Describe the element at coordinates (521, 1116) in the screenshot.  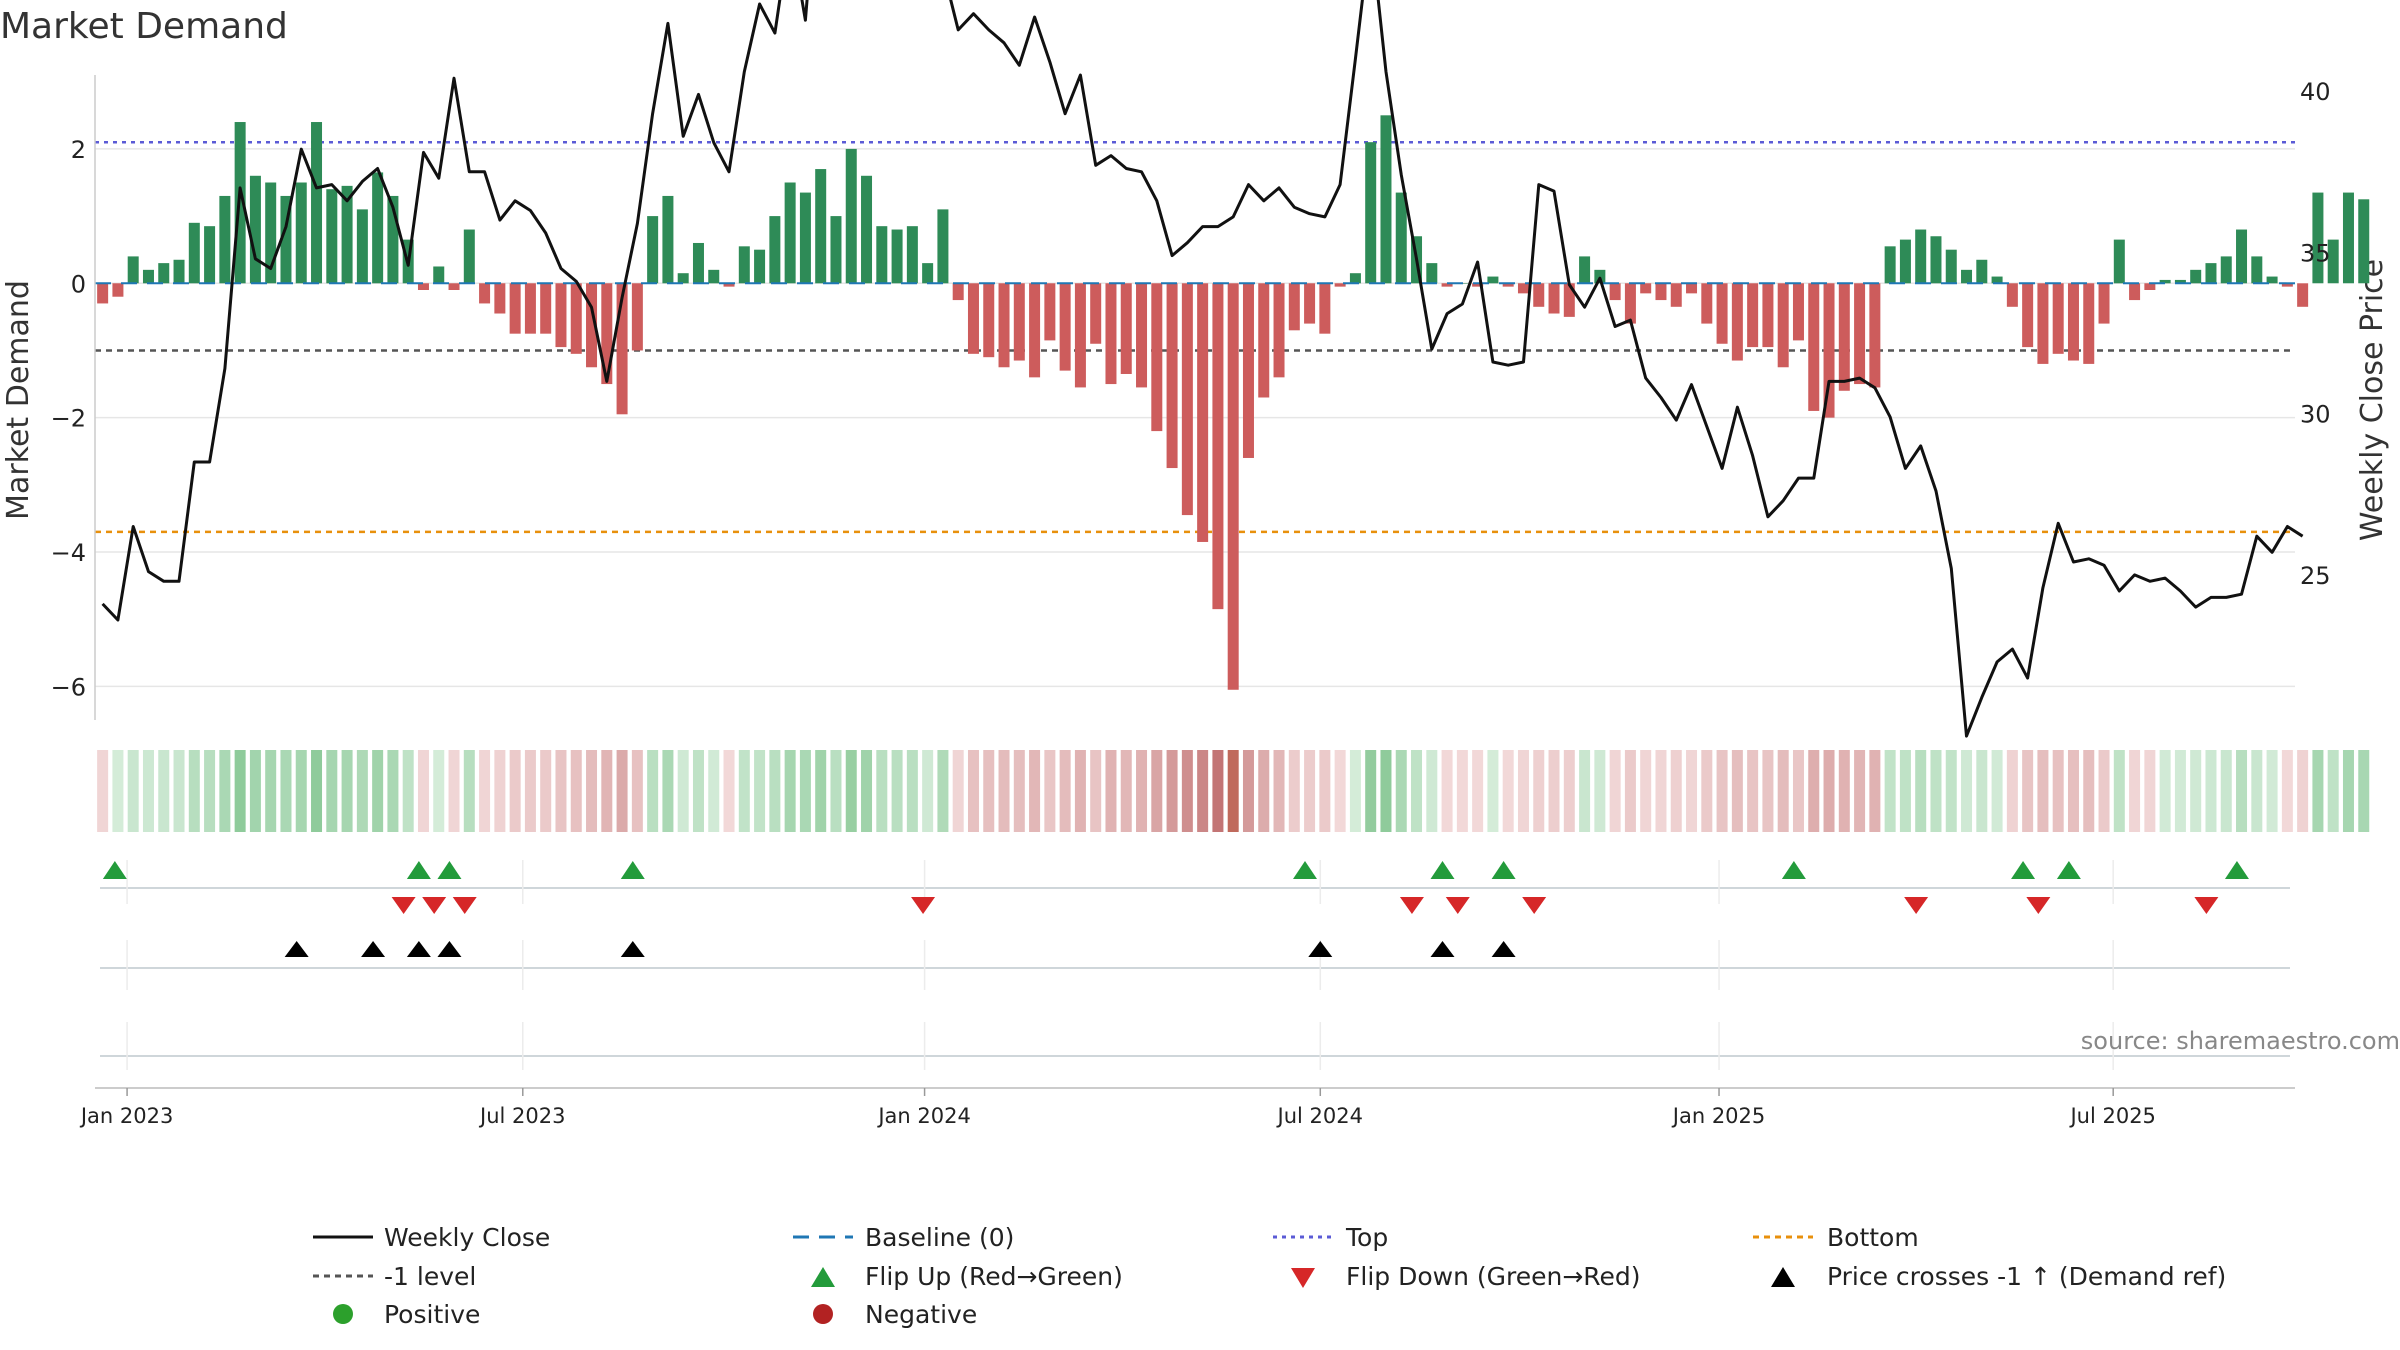
I see `x-tick-label: Jul 2023` at that location.